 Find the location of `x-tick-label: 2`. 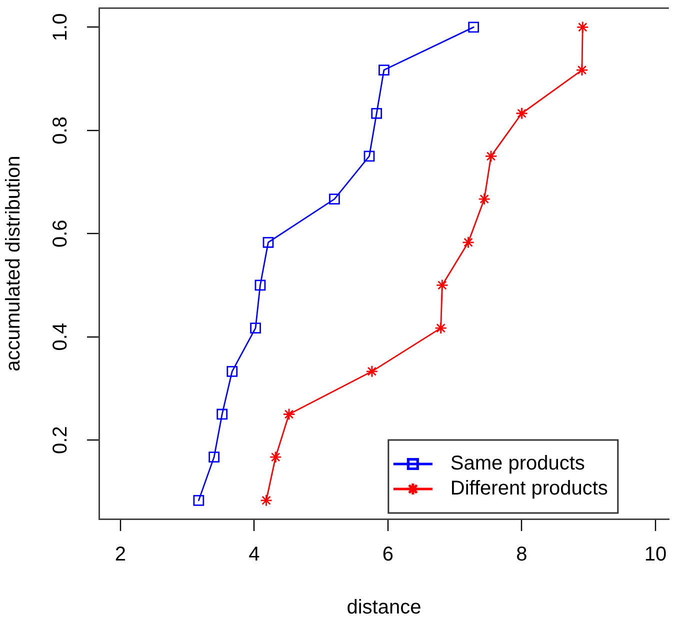

x-tick-label: 2 is located at coordinates (120, 555).